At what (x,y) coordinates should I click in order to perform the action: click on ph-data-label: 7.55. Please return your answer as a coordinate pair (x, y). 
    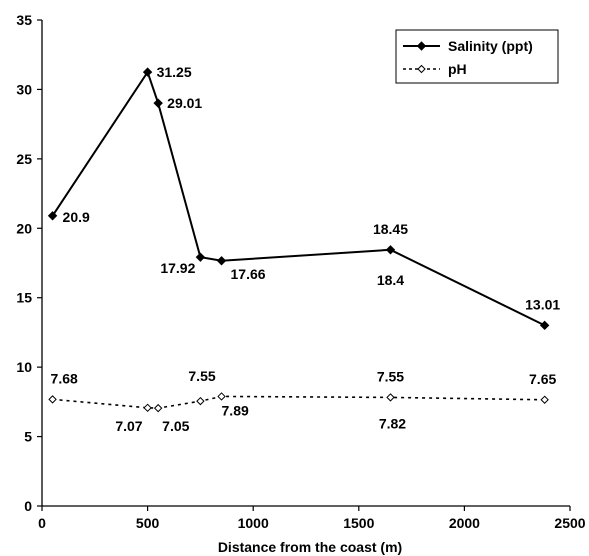
    Looking at the image, I should click on (201, 376).